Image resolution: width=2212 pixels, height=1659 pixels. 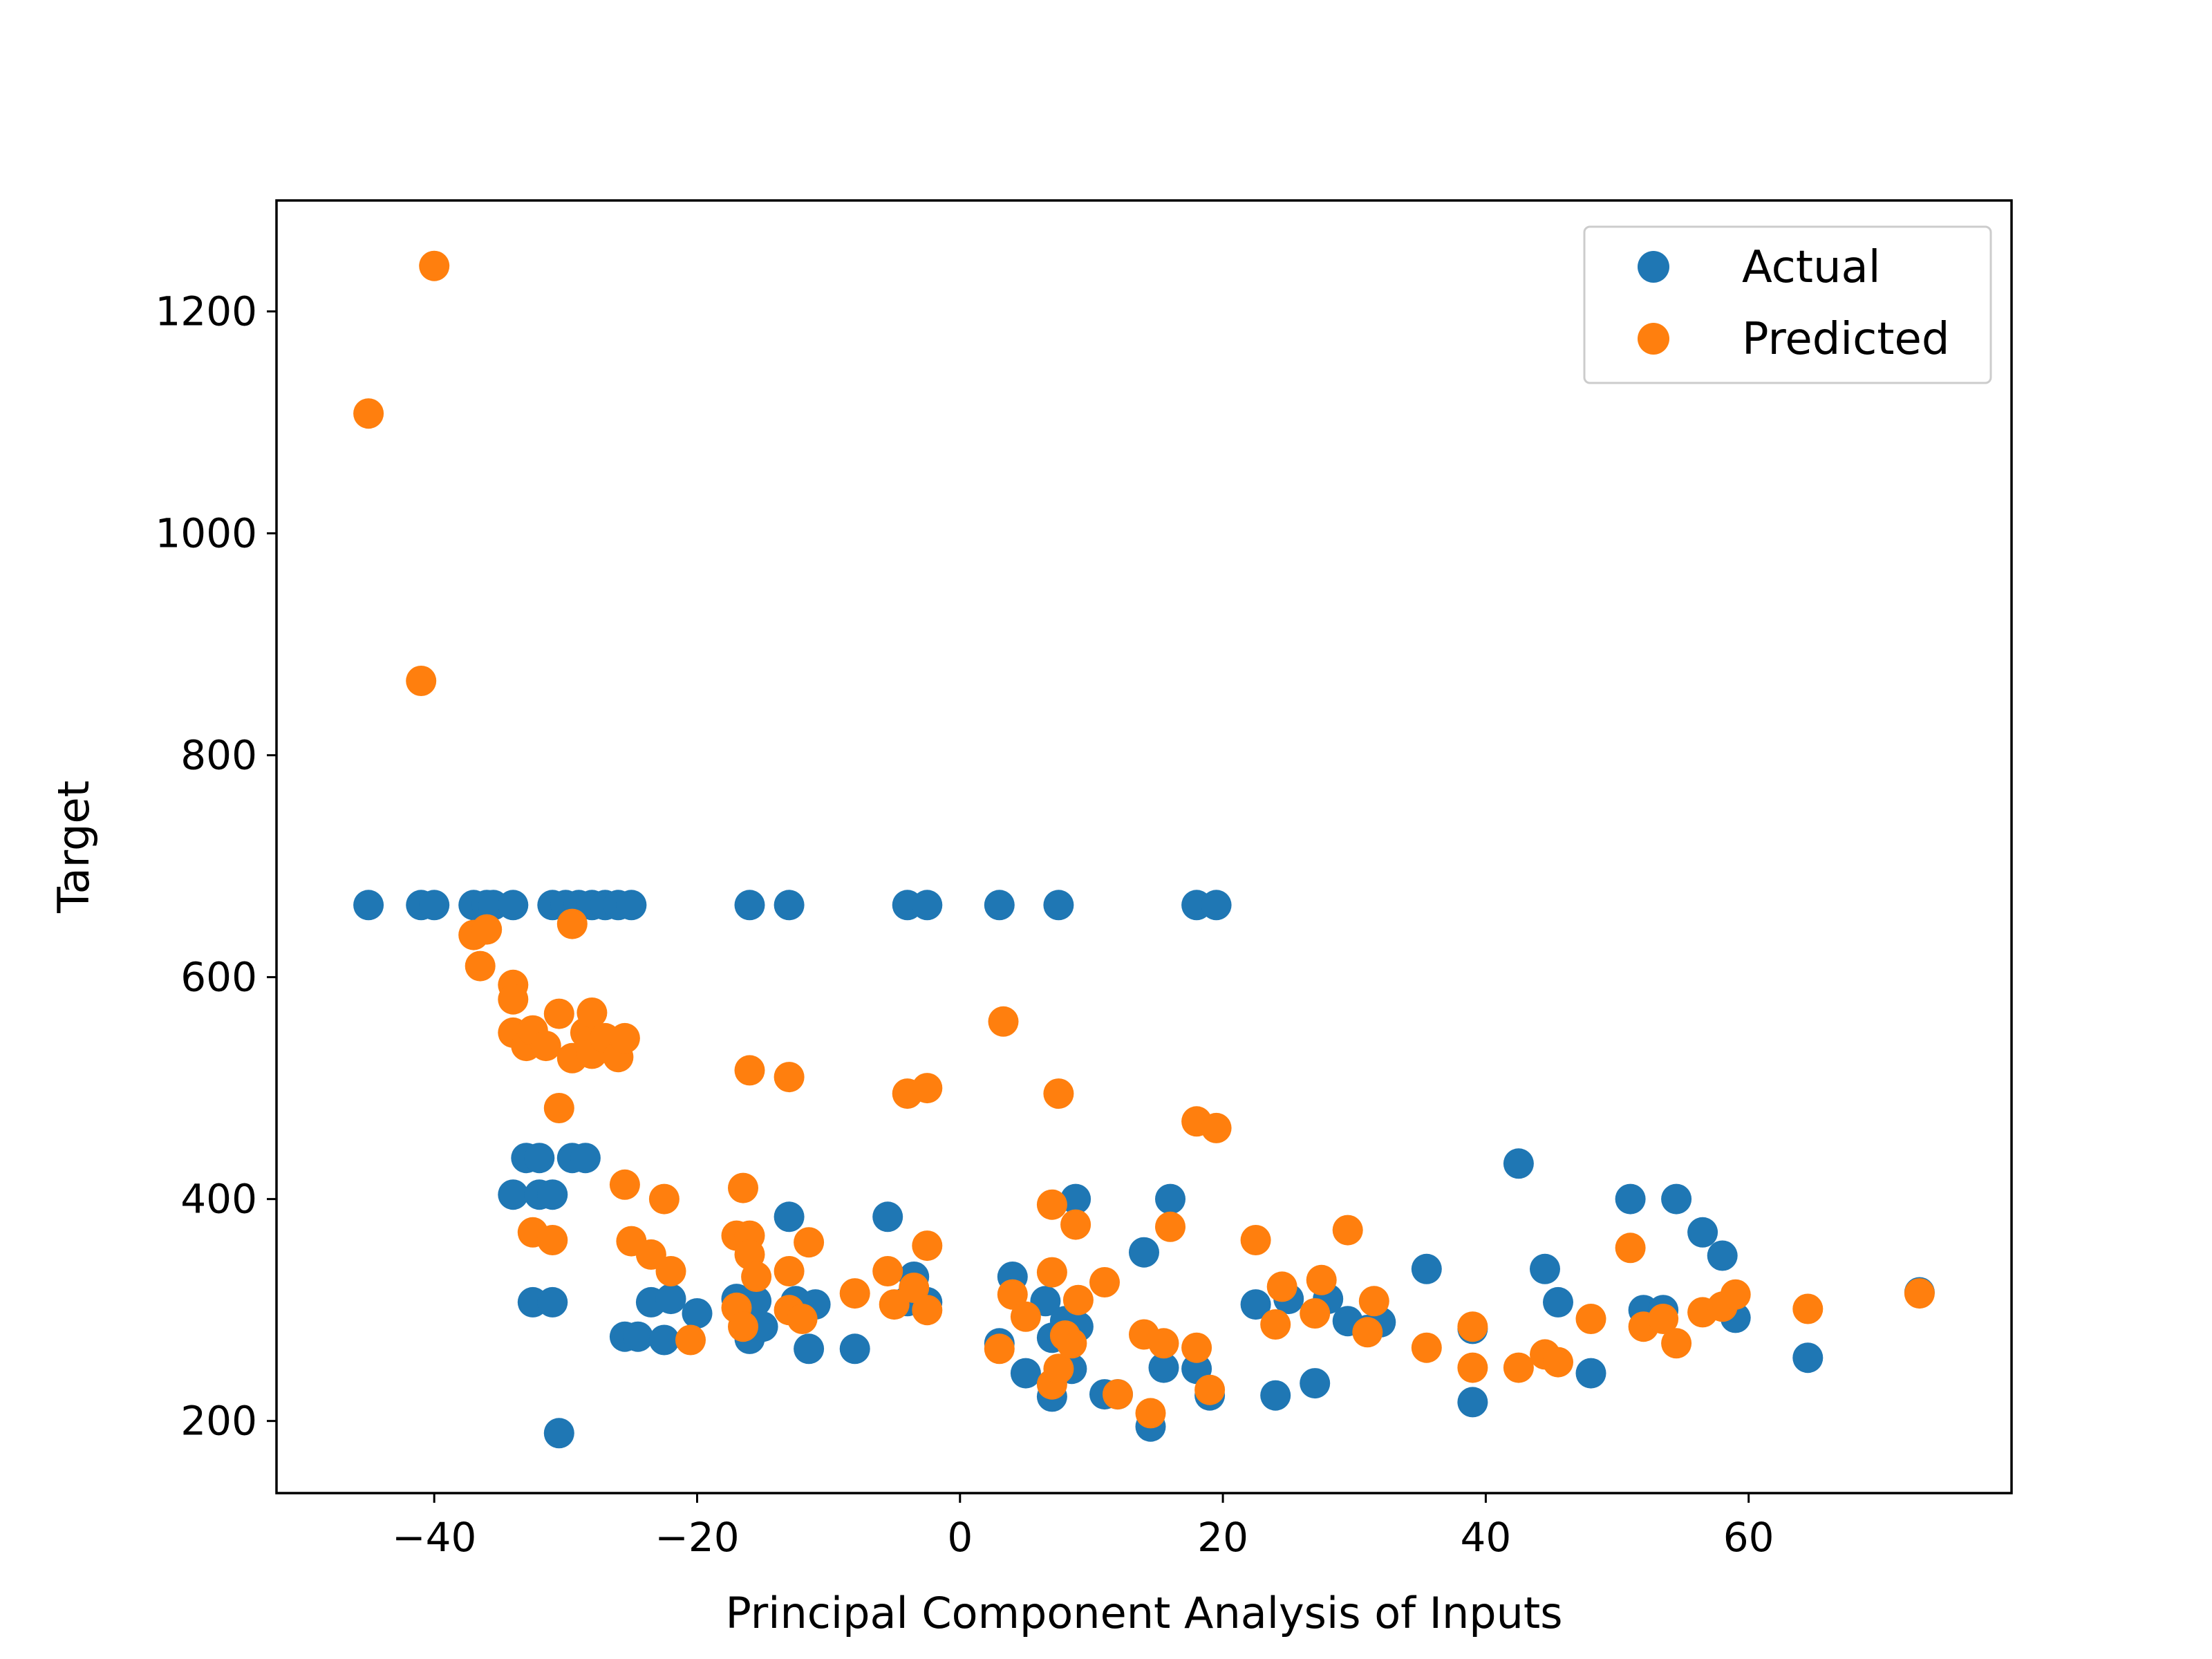 What do you see at coordinates (1788, 304) in the screenshot?
I see `legend: Actual Predicted` at bounding box center [1788, 304].